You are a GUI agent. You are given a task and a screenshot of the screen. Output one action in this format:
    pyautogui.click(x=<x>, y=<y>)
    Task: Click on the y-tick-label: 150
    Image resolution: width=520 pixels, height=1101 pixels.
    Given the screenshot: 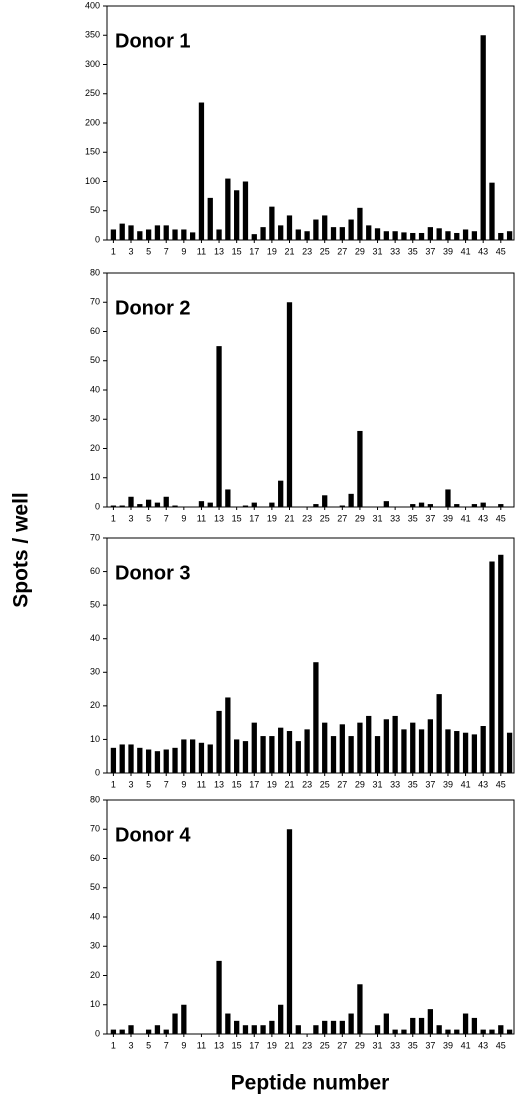 What is the action you would take?
    pyautogui.click(x=92, y=152)
    